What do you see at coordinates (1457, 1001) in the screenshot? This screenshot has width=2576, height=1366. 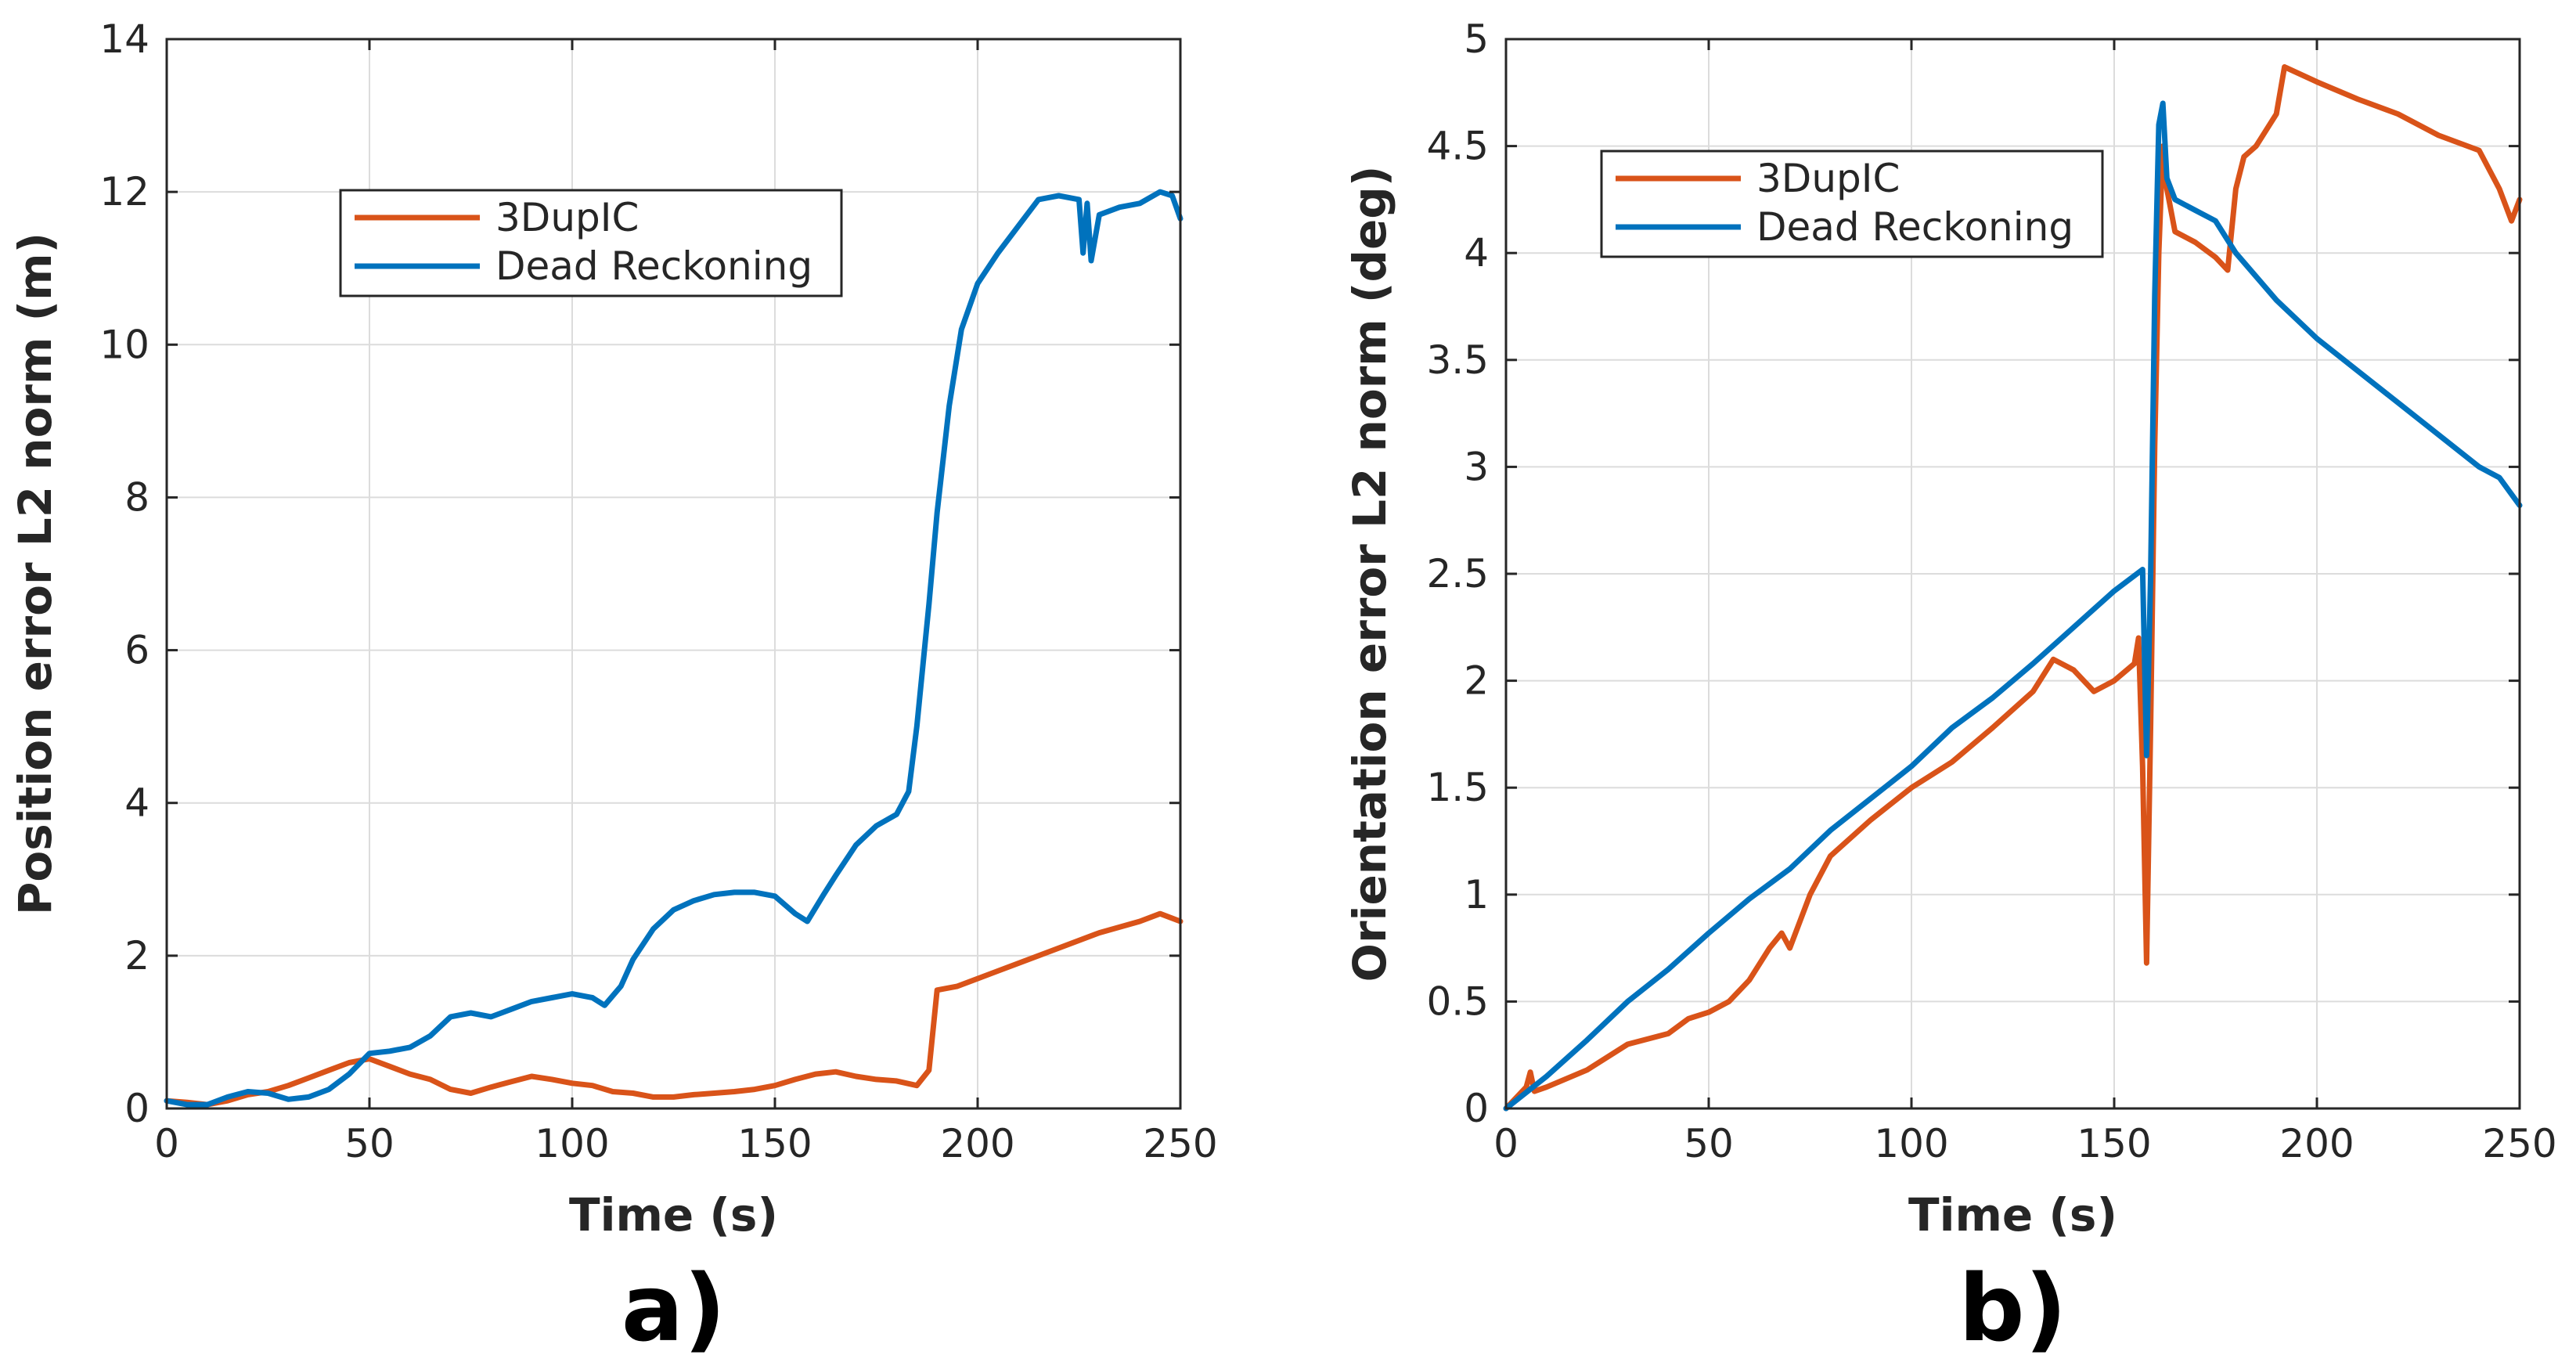 I see `y-tick-label: 0.5` at bounding box center [1457, 1001].